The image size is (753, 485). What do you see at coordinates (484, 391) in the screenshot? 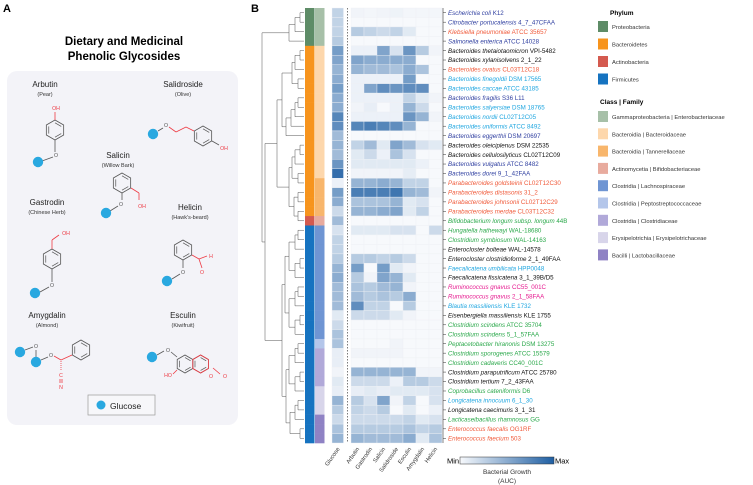
I see `species-name: Coprobacillus cateniformis` at bounding box center [484, 391].